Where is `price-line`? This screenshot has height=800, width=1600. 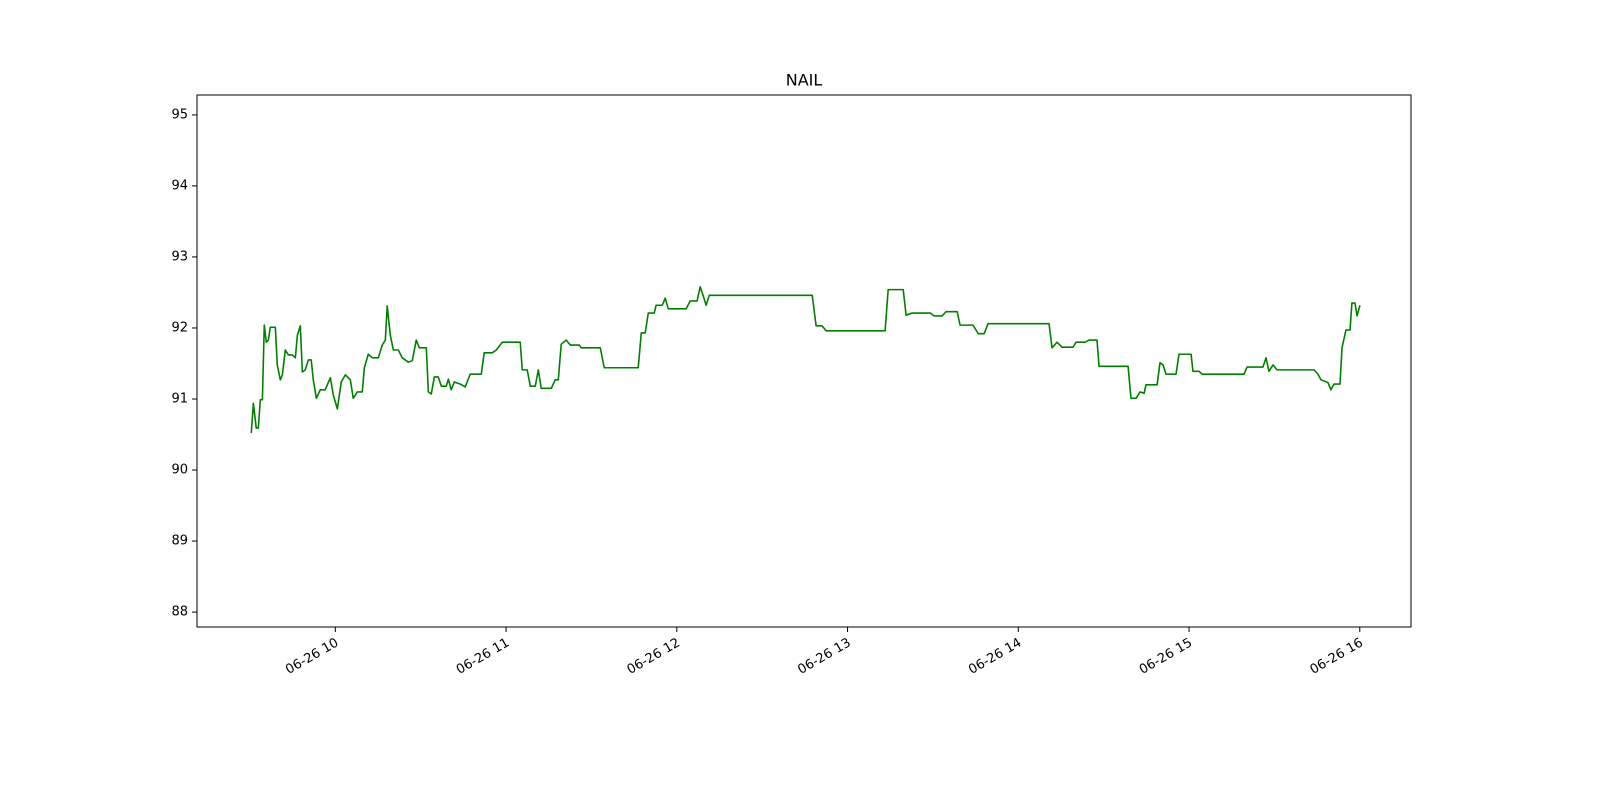
price-line is located at coordinates (805, 359).